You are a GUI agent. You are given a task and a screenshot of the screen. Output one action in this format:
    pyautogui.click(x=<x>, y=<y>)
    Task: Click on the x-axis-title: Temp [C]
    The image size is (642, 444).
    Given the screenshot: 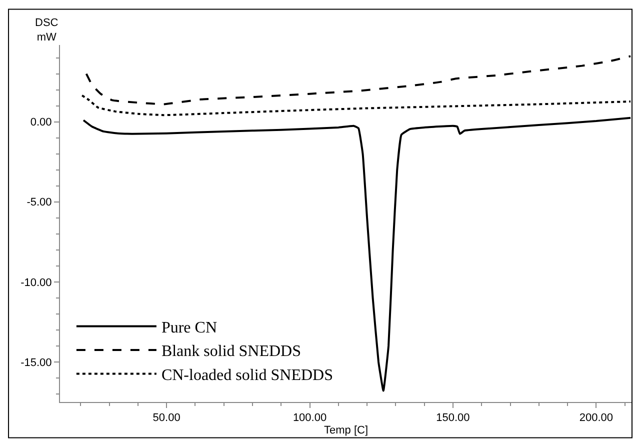 What is the action you would take?
    pyautogui.click(x=346, y=430)
    